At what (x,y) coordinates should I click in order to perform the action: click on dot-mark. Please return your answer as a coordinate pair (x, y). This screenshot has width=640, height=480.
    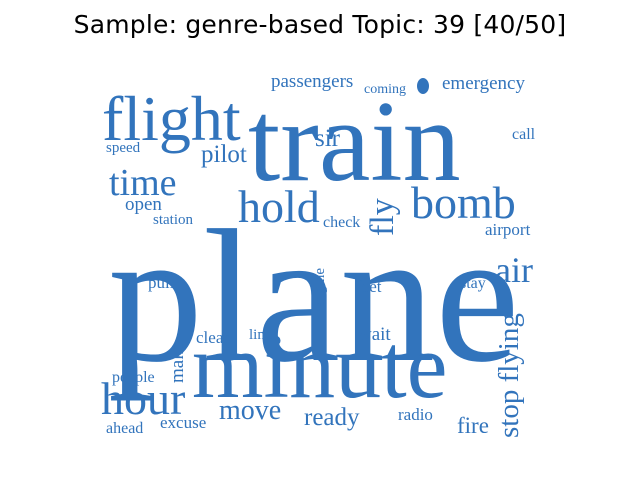
    Looking at the image, I should click on (423, 86).